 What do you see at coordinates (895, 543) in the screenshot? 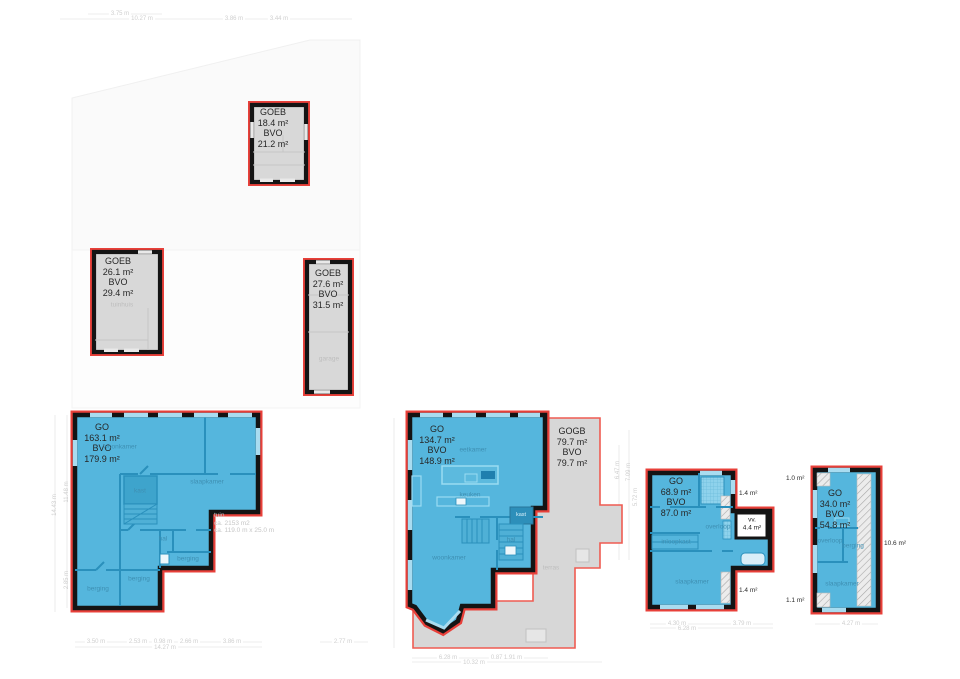
I see `ext-area-label: 10.6 m²` at bounding box center [895, 543].